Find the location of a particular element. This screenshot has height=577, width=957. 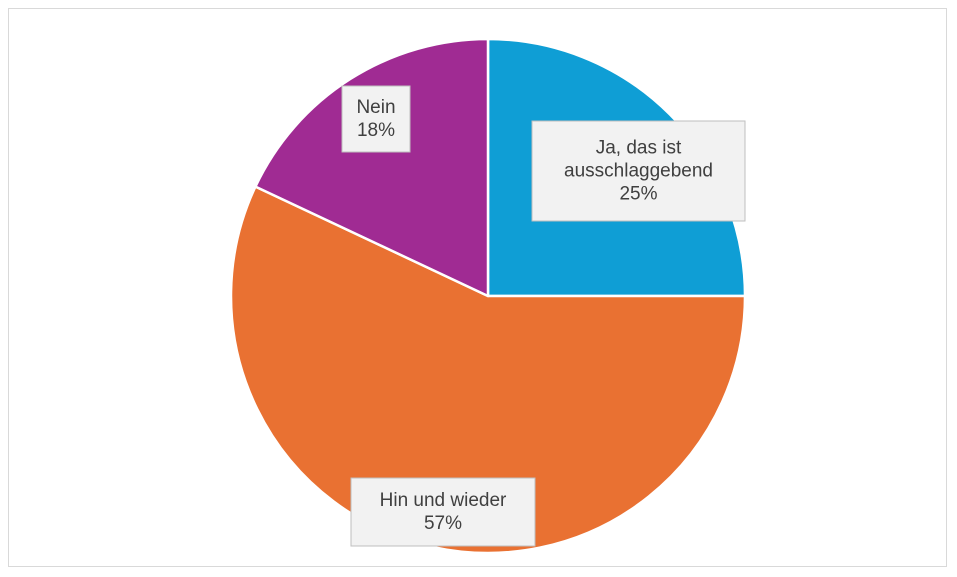

data-label-percent: 18% is located at coordinates (376, 130).